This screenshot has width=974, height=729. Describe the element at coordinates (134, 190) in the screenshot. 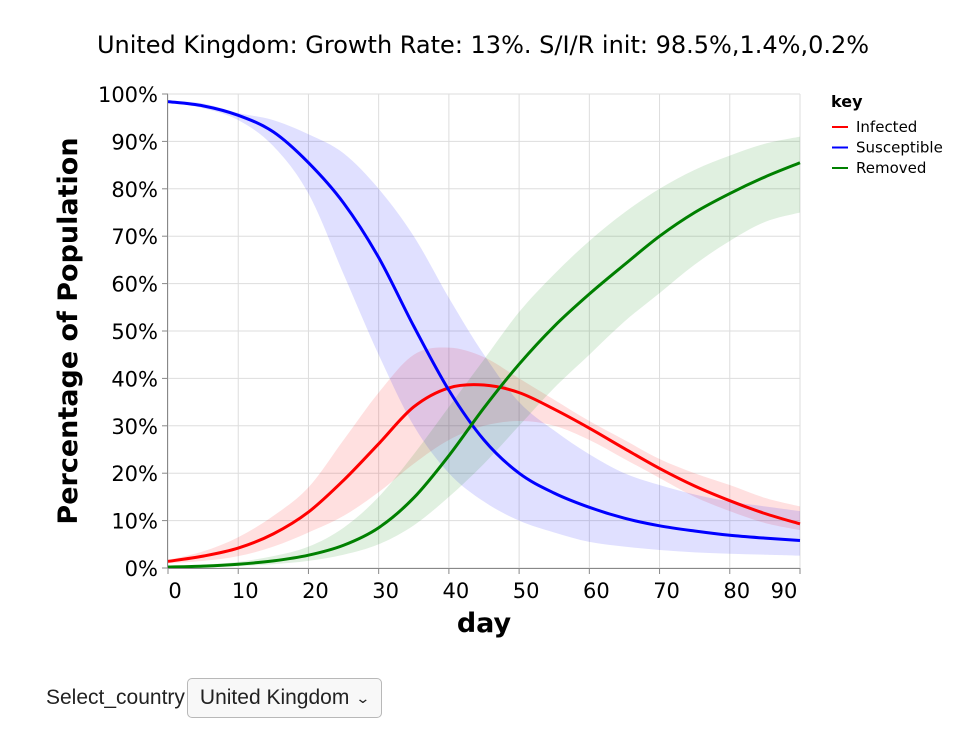

I see `y-tick-label: 80%` at that location.